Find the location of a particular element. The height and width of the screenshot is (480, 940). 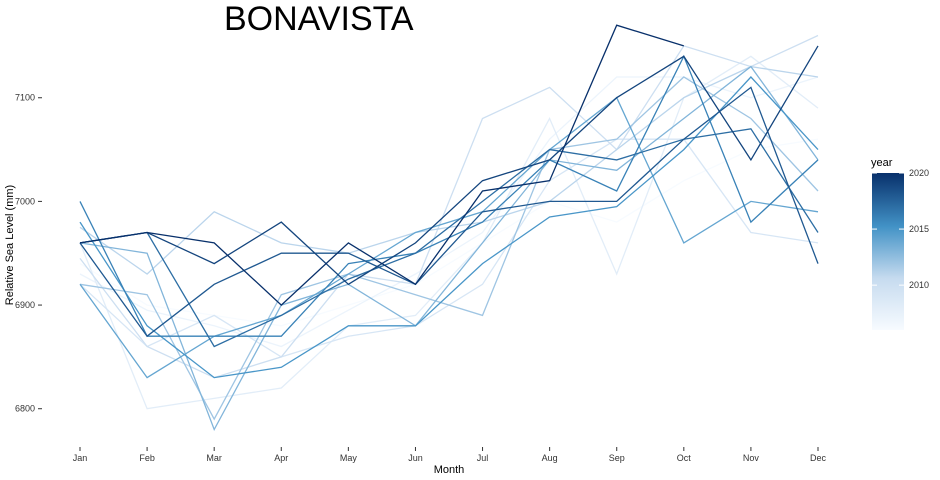

legend-tick-label: 2015 is located at coordinates (919, 229).